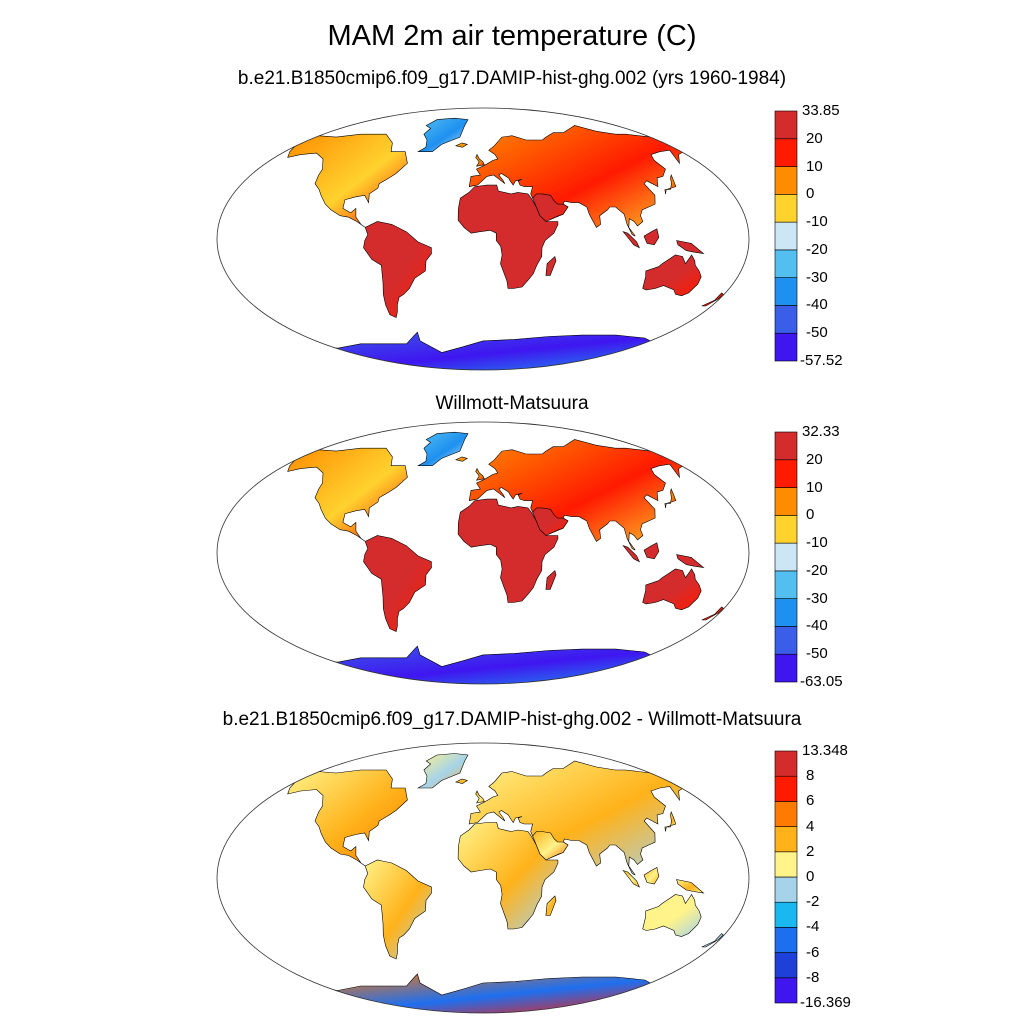 This screenshot has height=1024, width=1024. What do you see at coordinates (814, 459) in the screenshot?
I see `colorbar-label: 20` at bounding box center [814, 459].